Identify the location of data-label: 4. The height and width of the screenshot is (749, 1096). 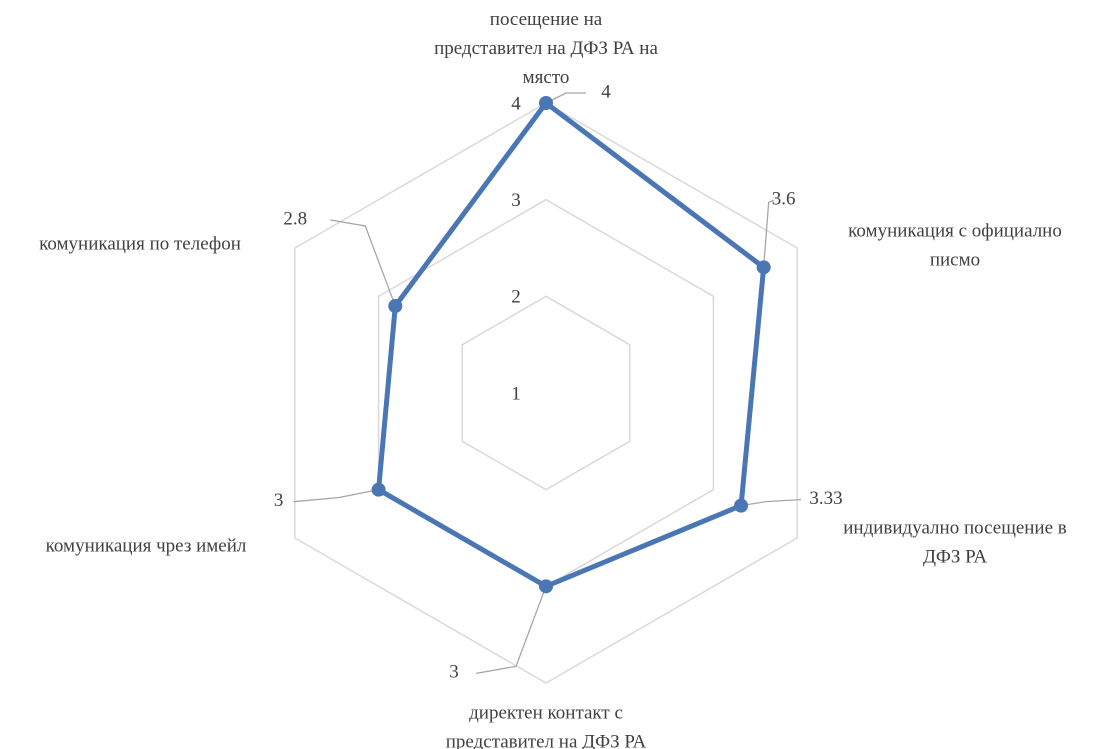
(606, 91).